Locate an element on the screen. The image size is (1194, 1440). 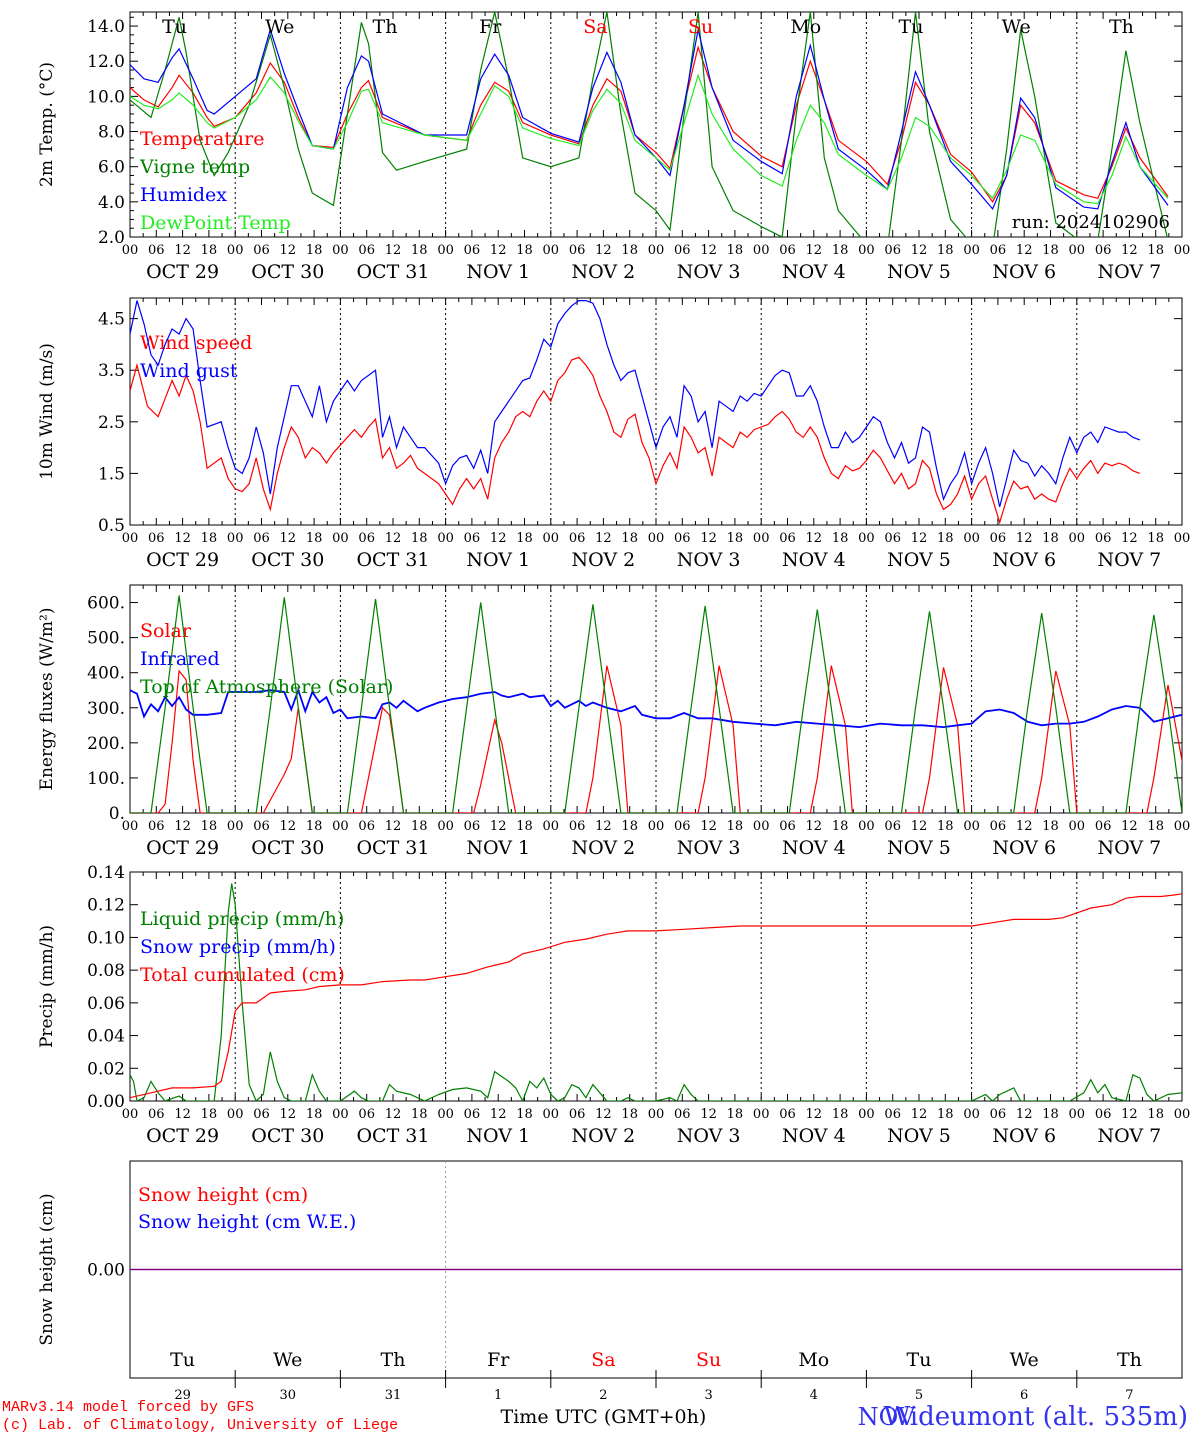
weekday-label: Fr is located at coordinates (498, 1360).